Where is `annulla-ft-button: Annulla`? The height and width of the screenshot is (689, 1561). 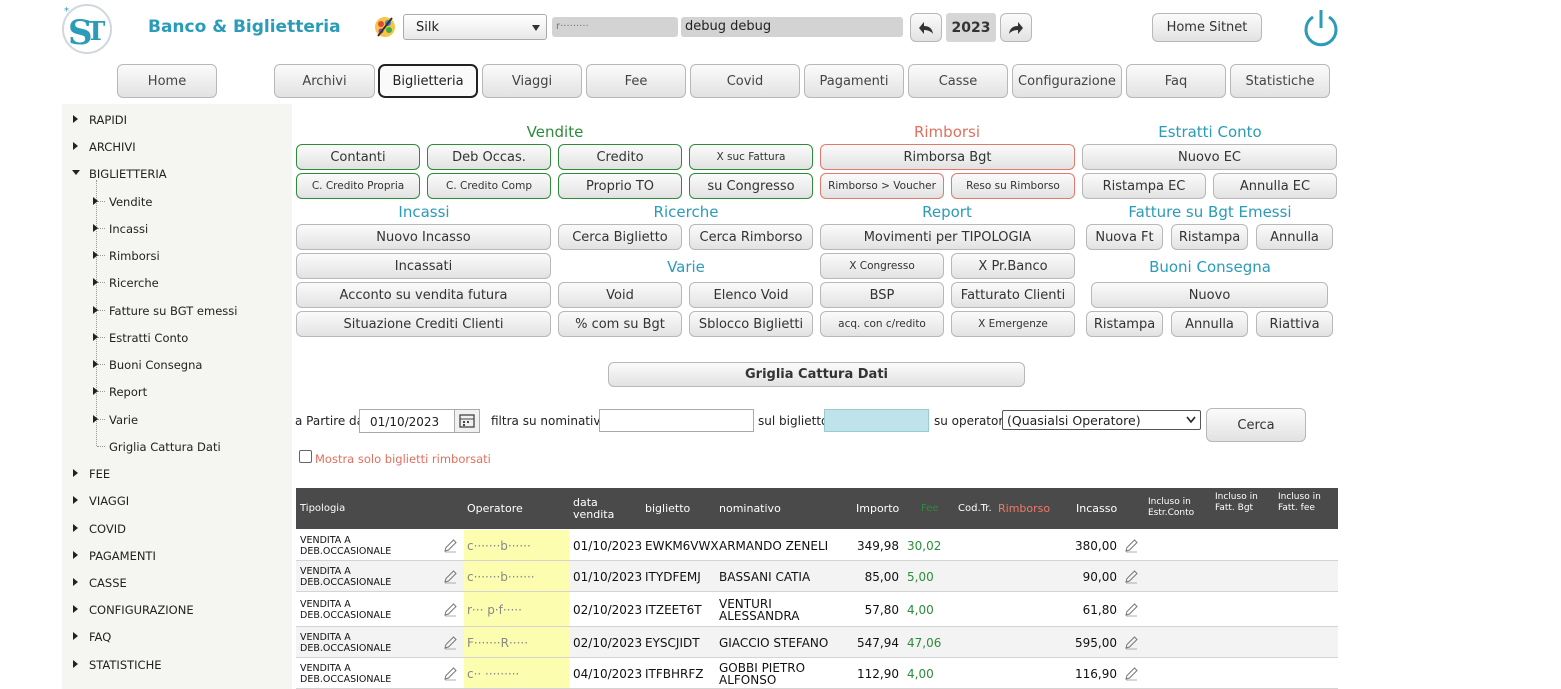
annulla-ft-button: Annulla is located at coordinates (1294, 237).